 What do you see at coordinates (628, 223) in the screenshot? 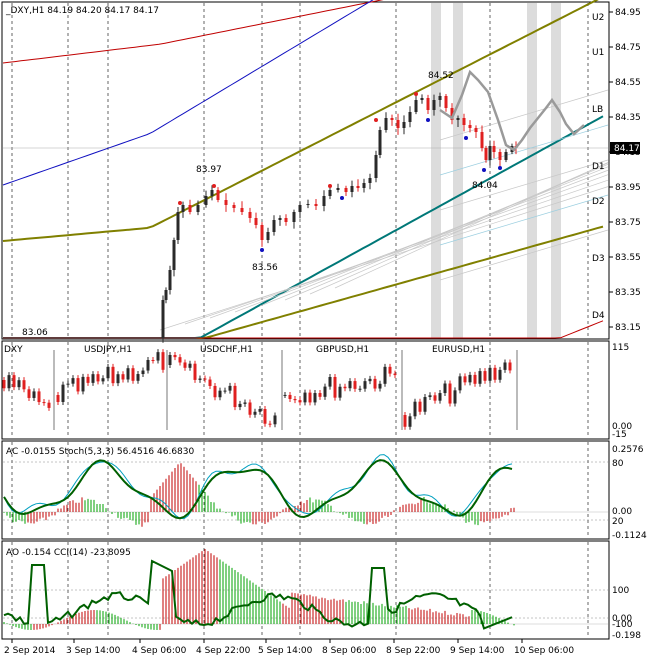
I see `price-tick-label: 83.75` at bounding box center [628, 223].